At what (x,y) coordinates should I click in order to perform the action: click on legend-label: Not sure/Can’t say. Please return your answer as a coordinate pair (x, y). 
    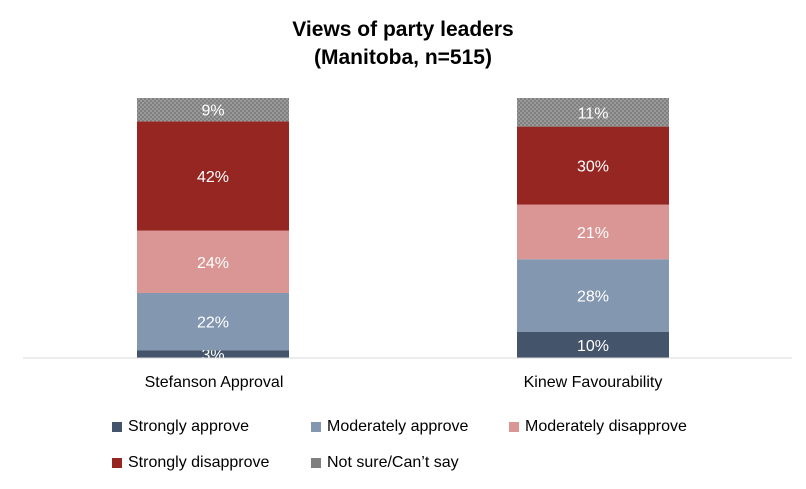
    Looking at the image, I should click on (393, 462).